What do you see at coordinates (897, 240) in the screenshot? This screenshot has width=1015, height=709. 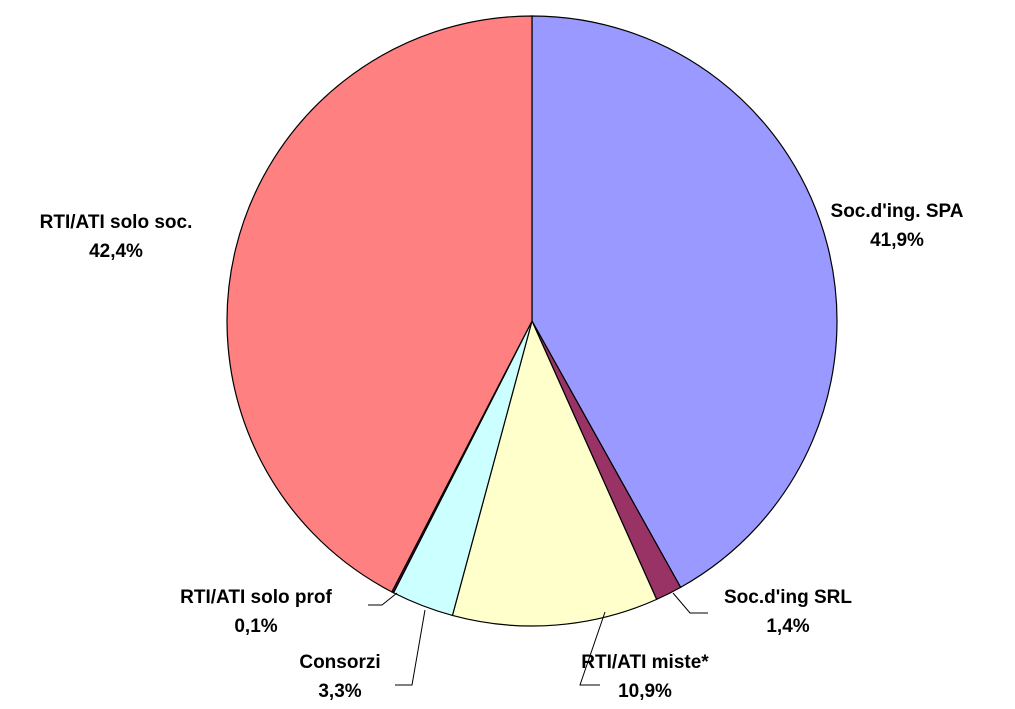 I see `slice-value-soc-d-ing-spa: 41,9%` at bounding box center [897, 240].